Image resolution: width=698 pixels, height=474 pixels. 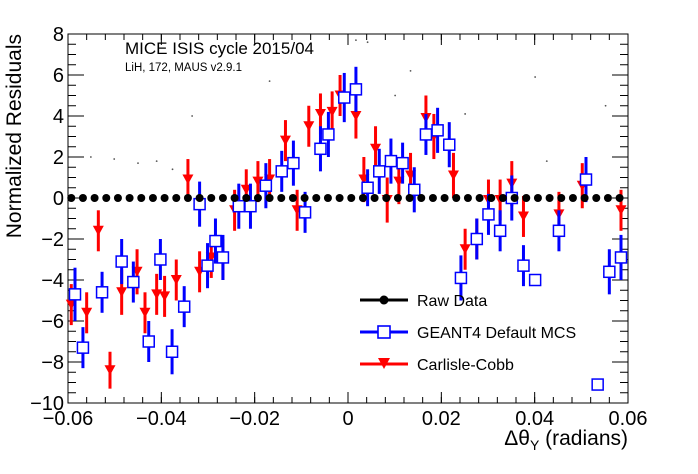 What do you see at coordinates (58, 199) in the screenshot?
I see `y-tick-label: 0` at bounding box center [58, 199].